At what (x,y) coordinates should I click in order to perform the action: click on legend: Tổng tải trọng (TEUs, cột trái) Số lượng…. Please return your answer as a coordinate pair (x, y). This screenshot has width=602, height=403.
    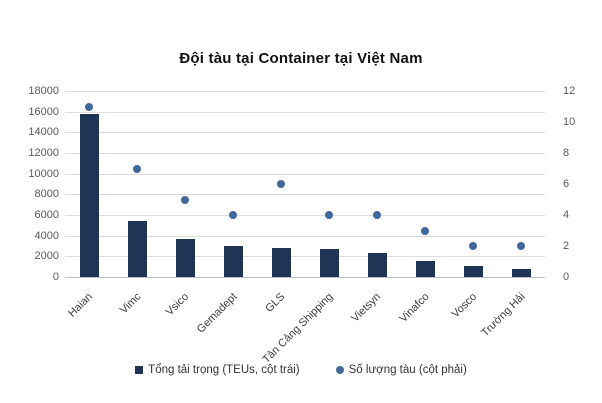
    Looking at the image, I should click on (301, 370).